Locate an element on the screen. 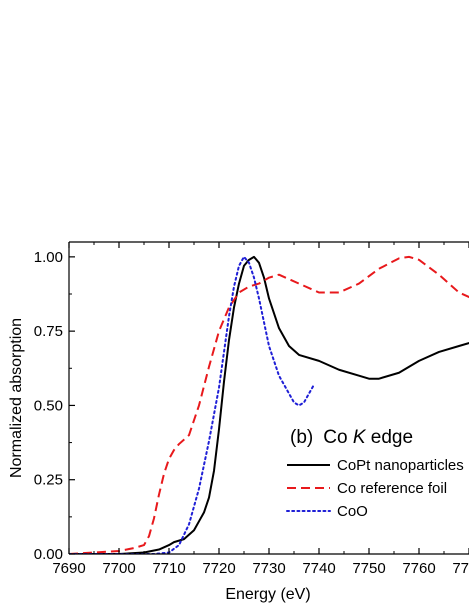  panel-label: (b) is located at coordinates (301, 437).